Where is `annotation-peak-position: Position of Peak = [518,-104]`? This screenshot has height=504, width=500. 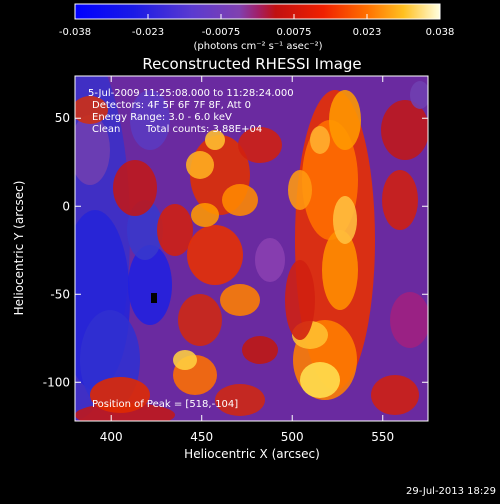
annotation-peak-position: Position of Peak = [518,-104] is located at coordinates (165, 404).